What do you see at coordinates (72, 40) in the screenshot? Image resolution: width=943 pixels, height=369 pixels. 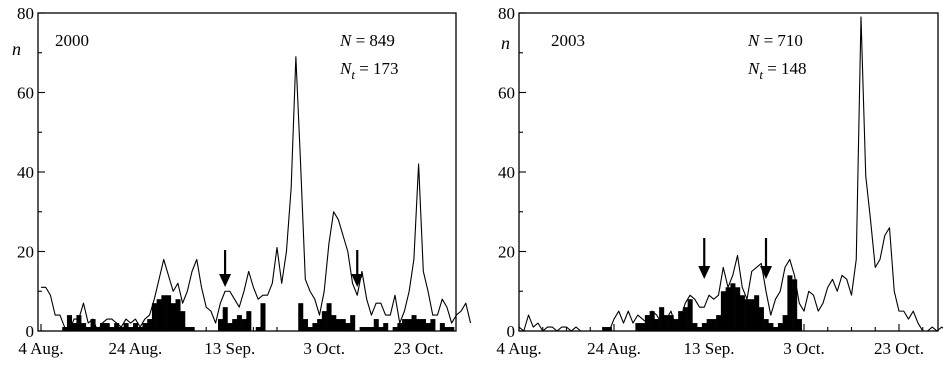 I see `panel-year-label: 2000` at bounding box center [72, 40].